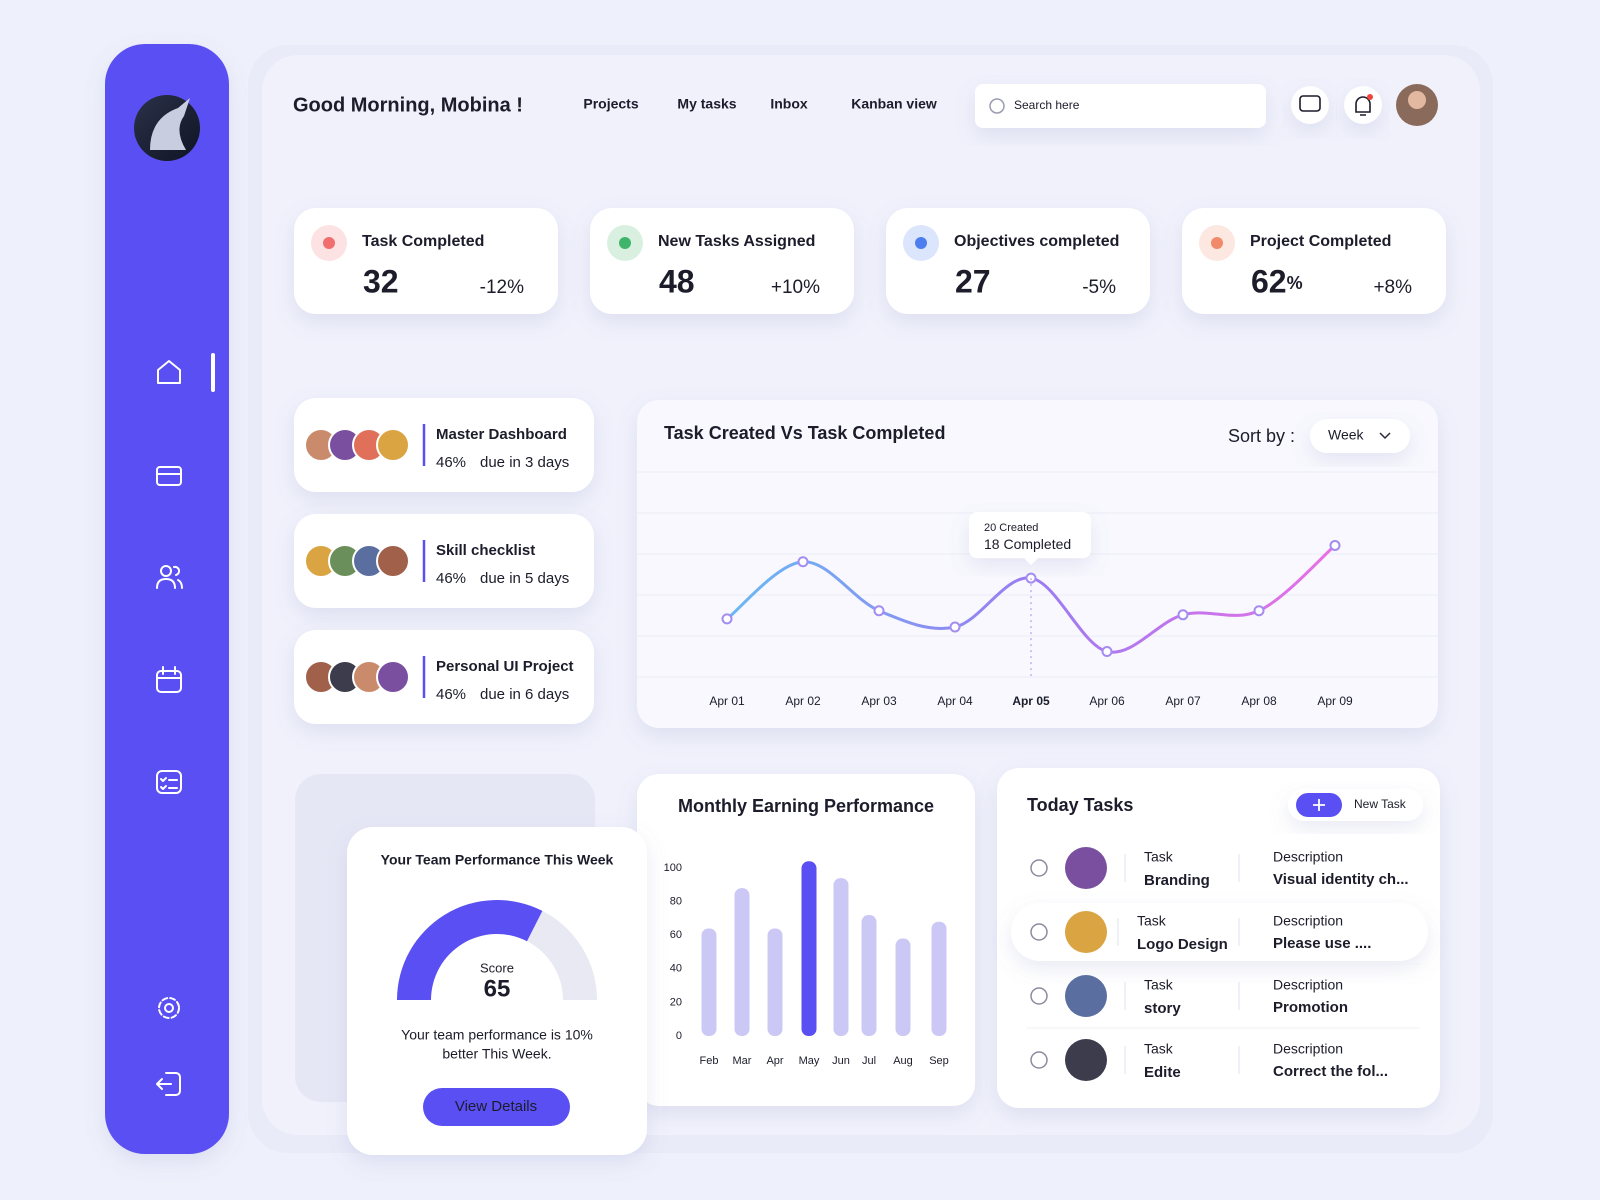 The height and width of the screenshot is (1200, 1600). Describe the element at coordinates (167, 128) in the screenshot. I see `logo` at that location.